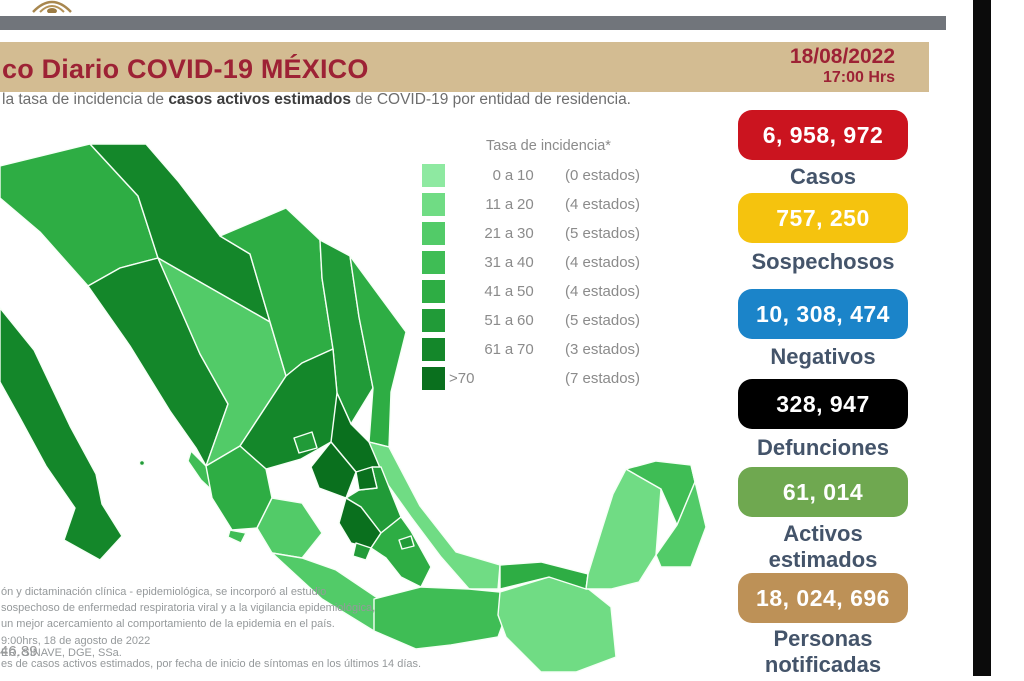 The height and width of the screenshot is (681, 1024). Describe the element at coordinates (513, 175) in the screenshot. I see `legend-range: 0 a 10` at that location.